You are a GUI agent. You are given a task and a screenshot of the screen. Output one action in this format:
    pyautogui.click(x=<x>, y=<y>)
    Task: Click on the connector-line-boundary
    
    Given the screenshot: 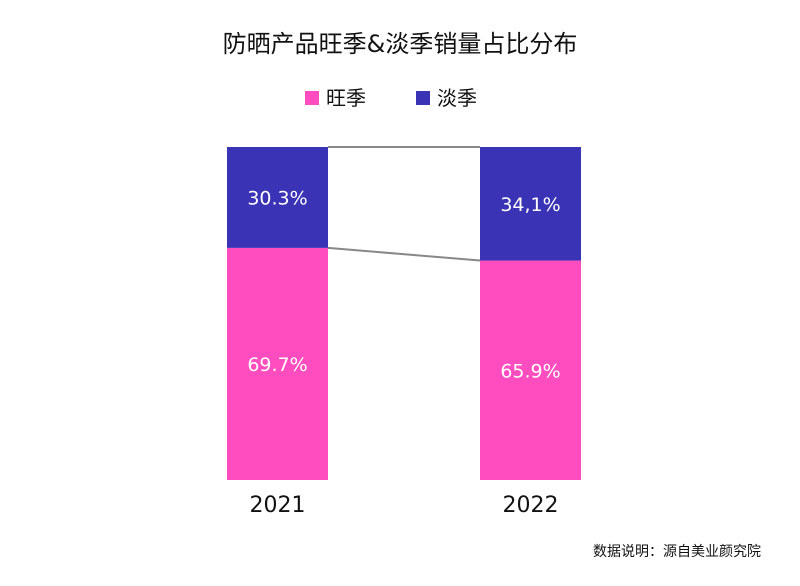 What is the action you would take?
    pyautogui.click(x=404, y=254)
    